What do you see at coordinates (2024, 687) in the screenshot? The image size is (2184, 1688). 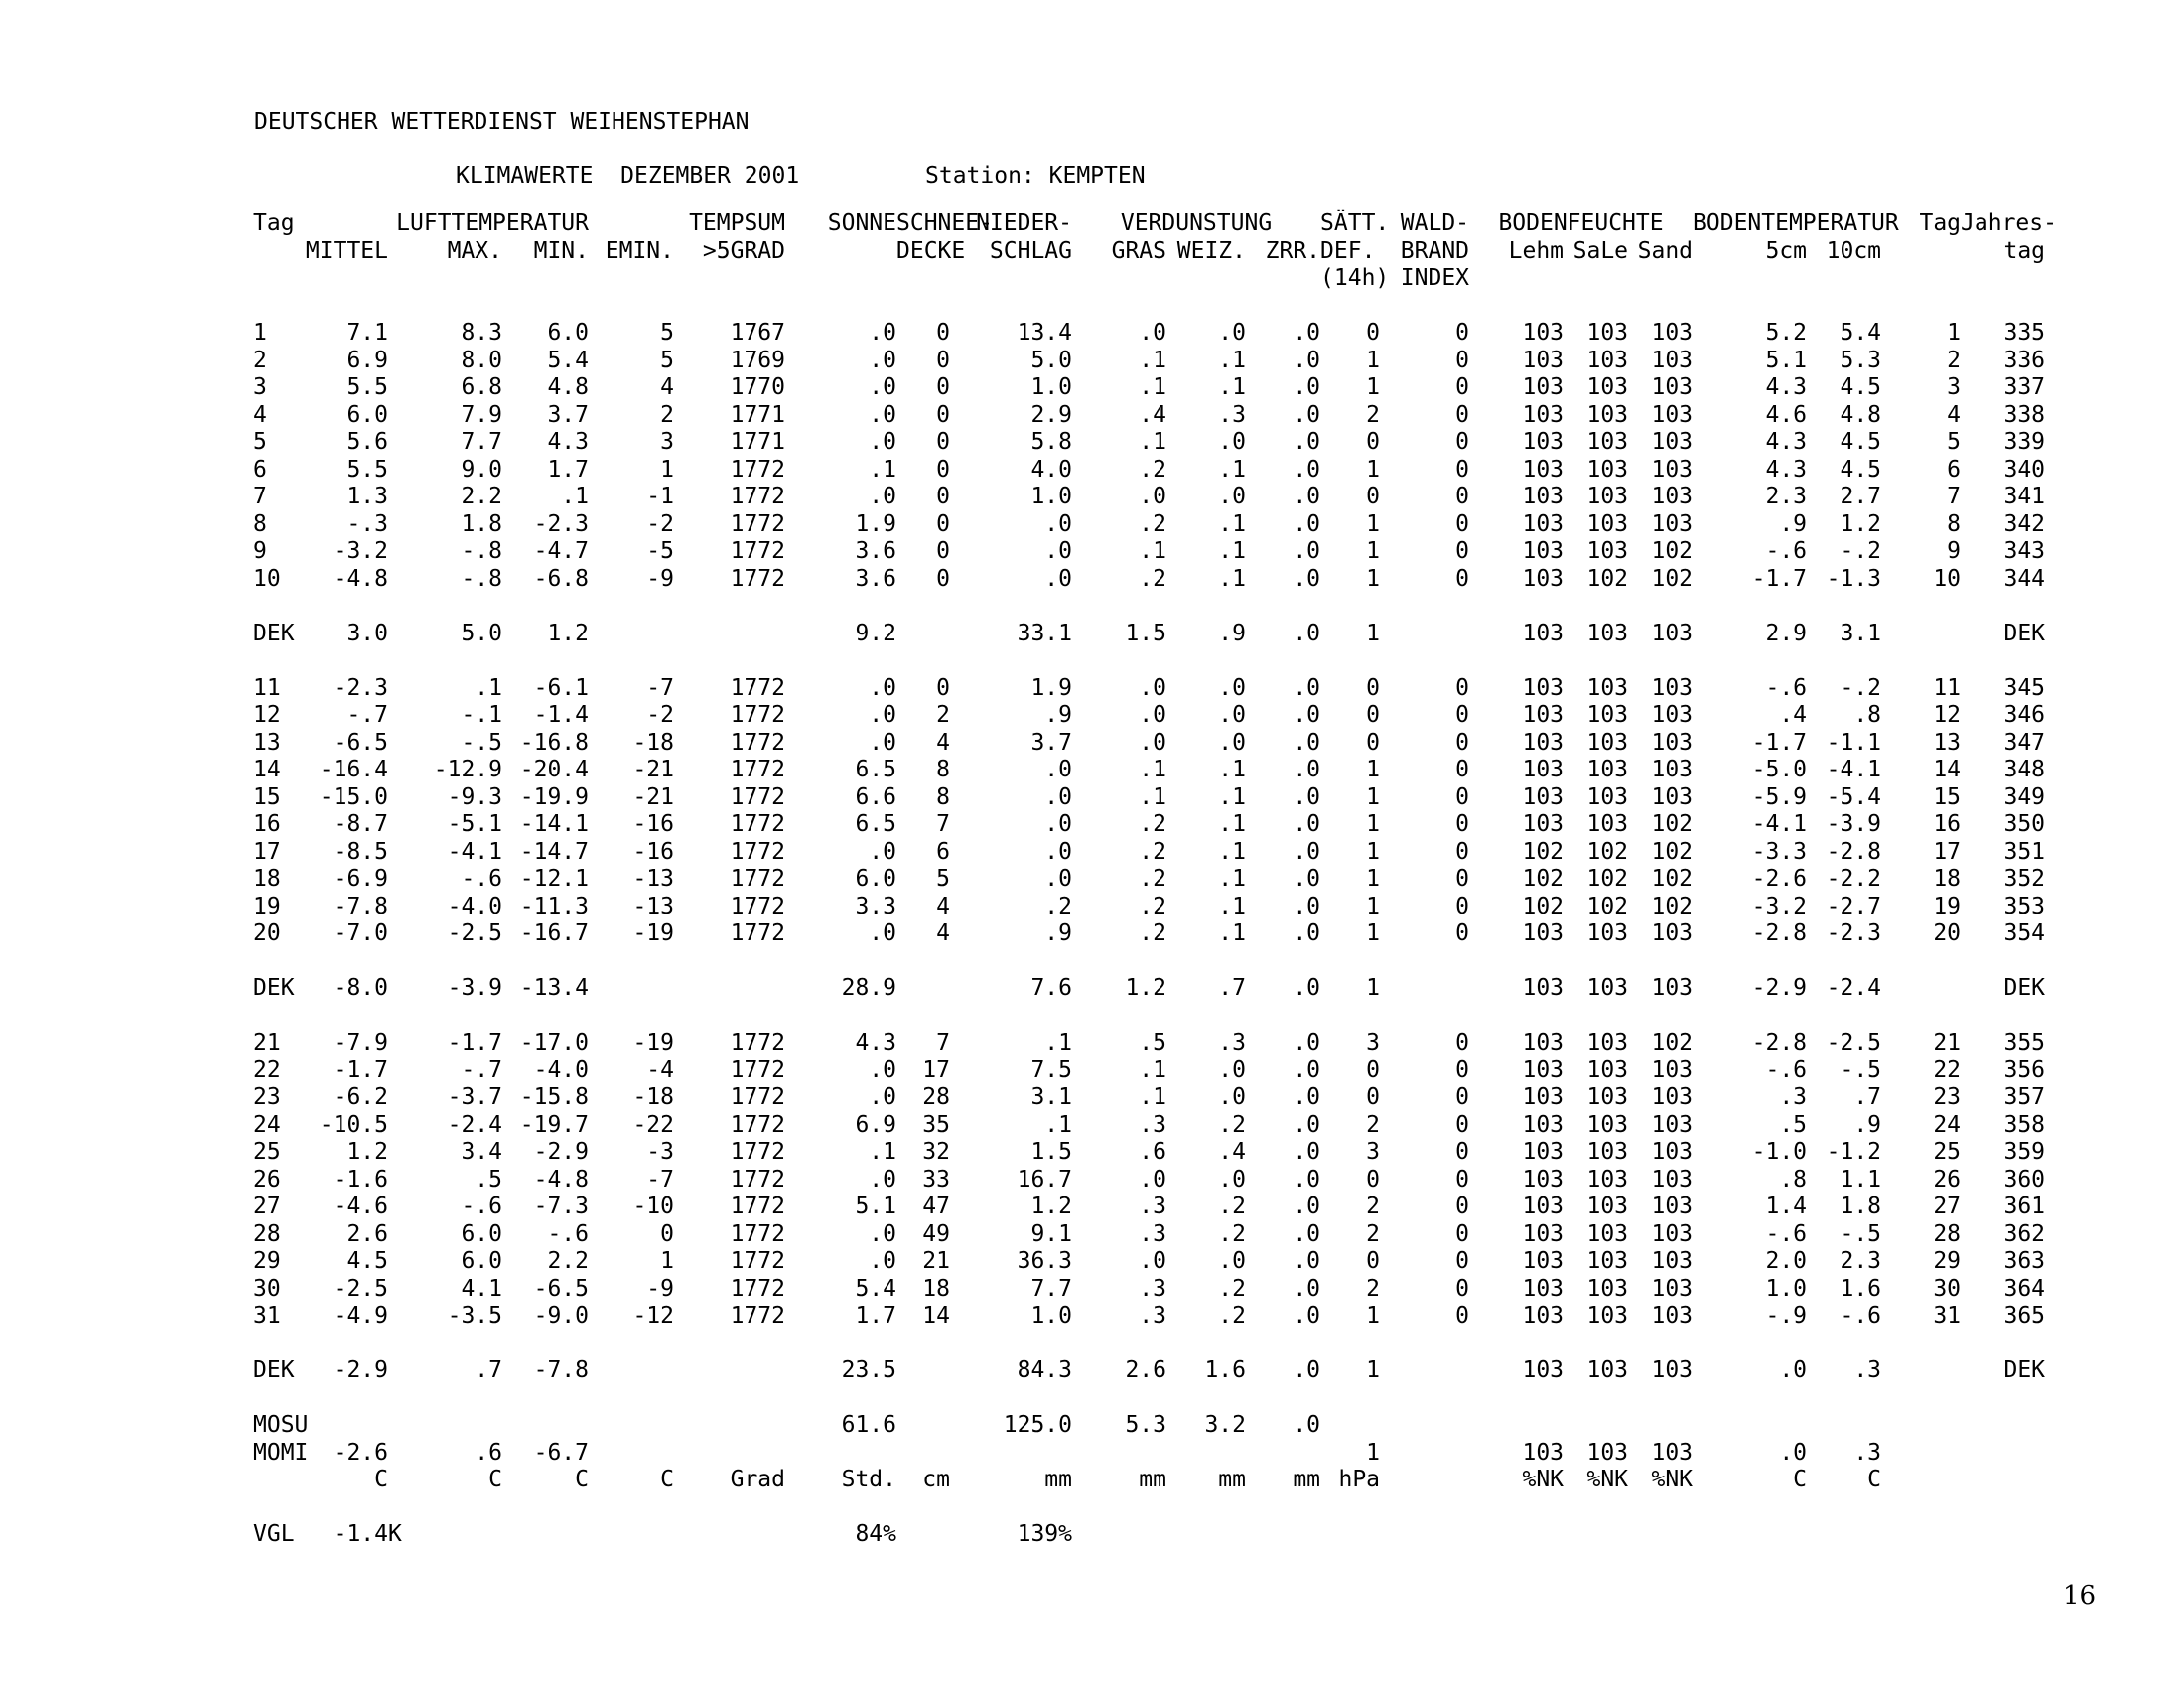 I see `cell-jahrestag: 345` at bounding box center [2024, 687].